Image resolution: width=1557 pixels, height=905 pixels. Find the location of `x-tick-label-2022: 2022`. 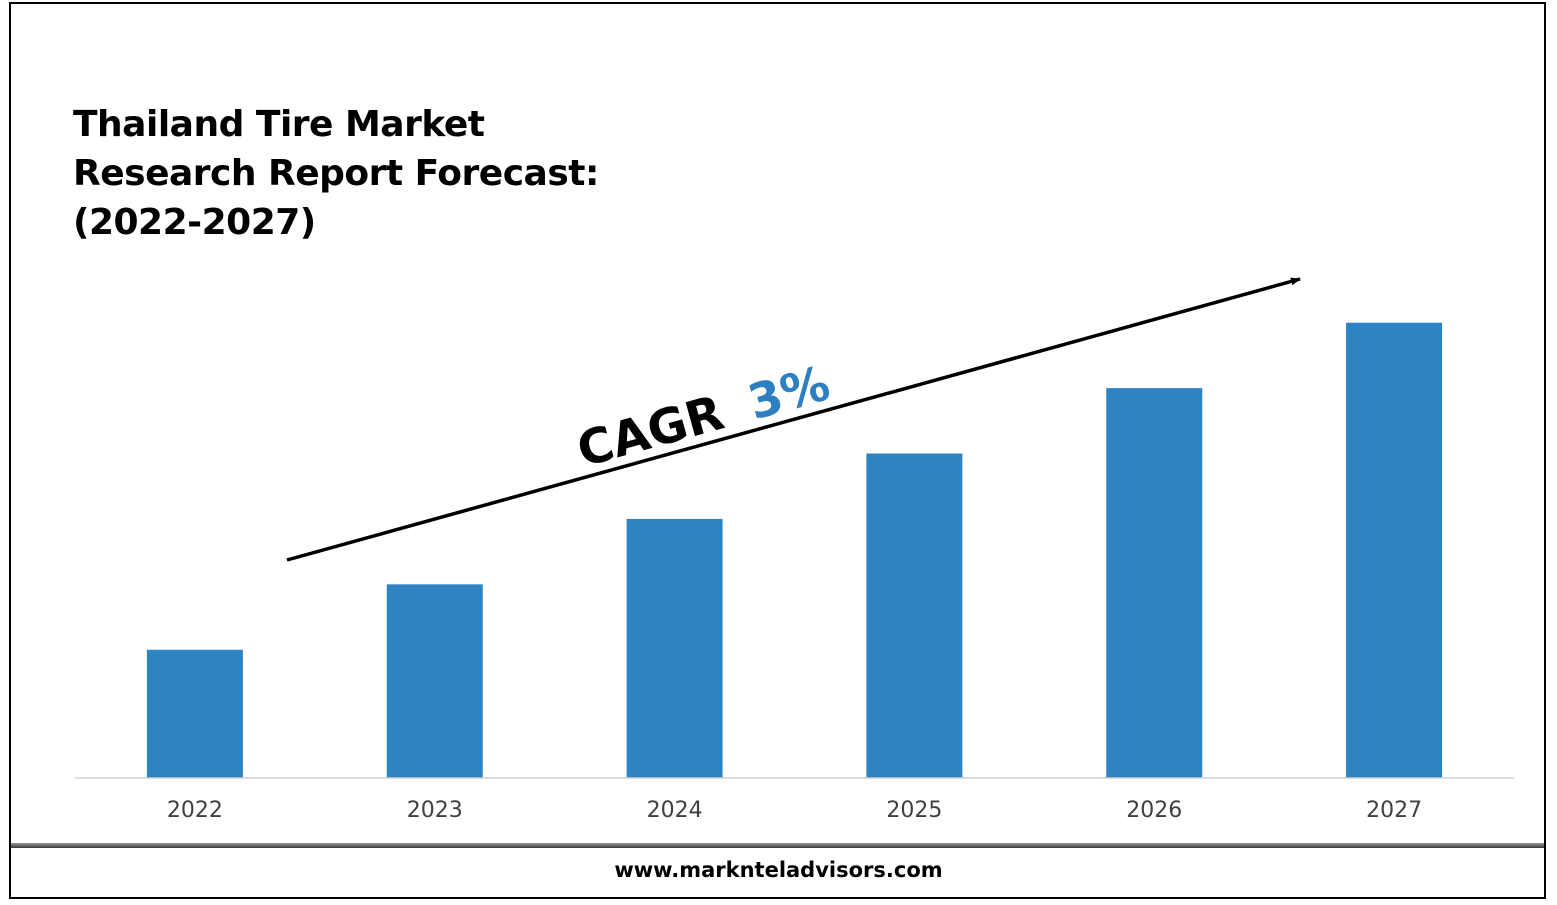

x-tick-label-2022: 2022 is located at coordinates (195, 810).